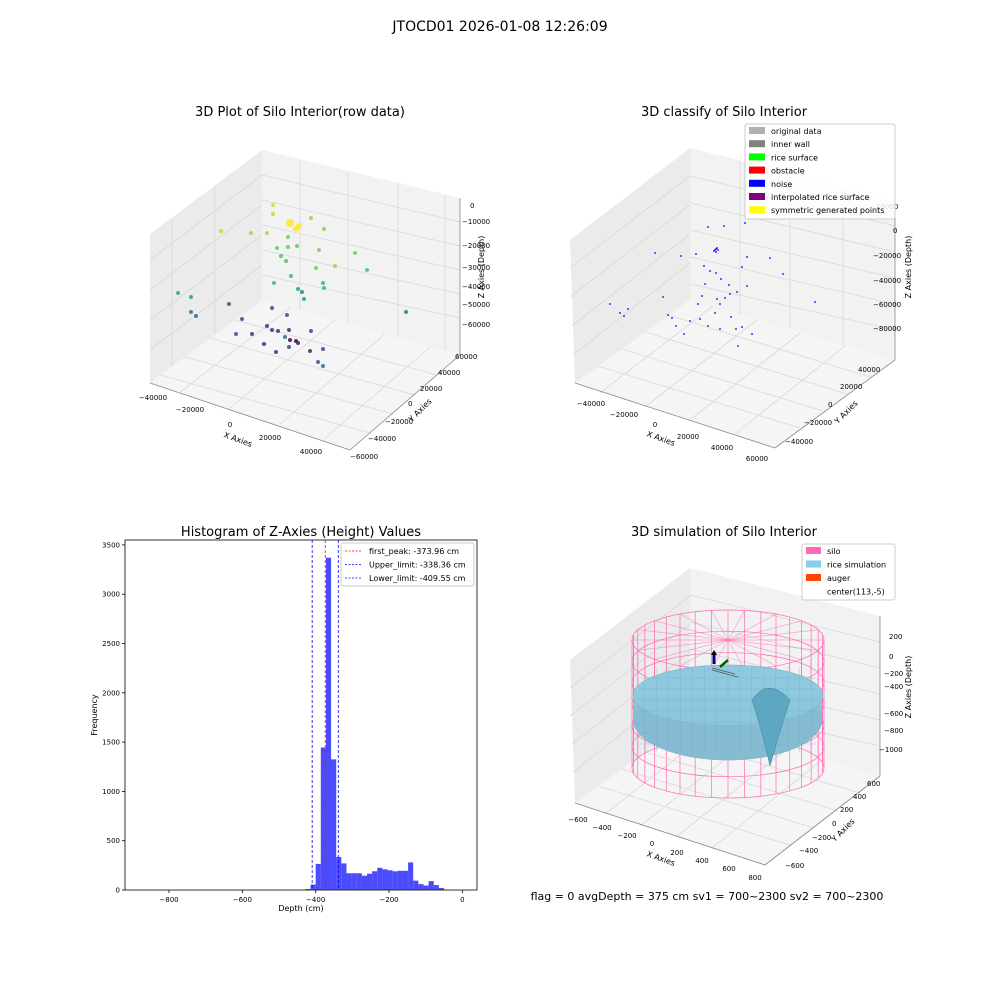  Describe the element at coordinates (794, 157) in the screenshot. I see `legend-label: rice surface` at that location.